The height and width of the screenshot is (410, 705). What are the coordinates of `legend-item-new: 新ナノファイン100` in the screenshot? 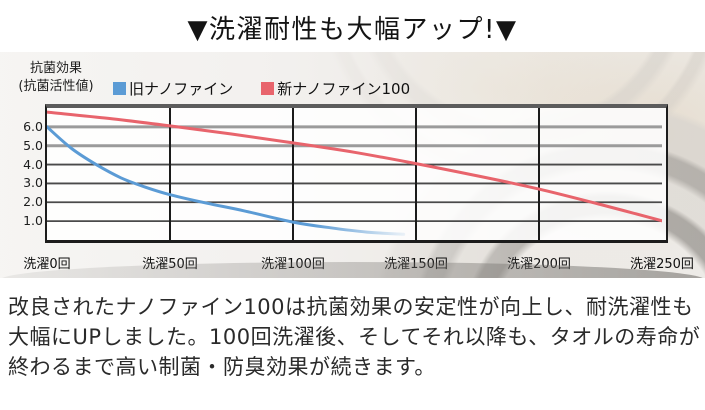 It's located at (335, 88).